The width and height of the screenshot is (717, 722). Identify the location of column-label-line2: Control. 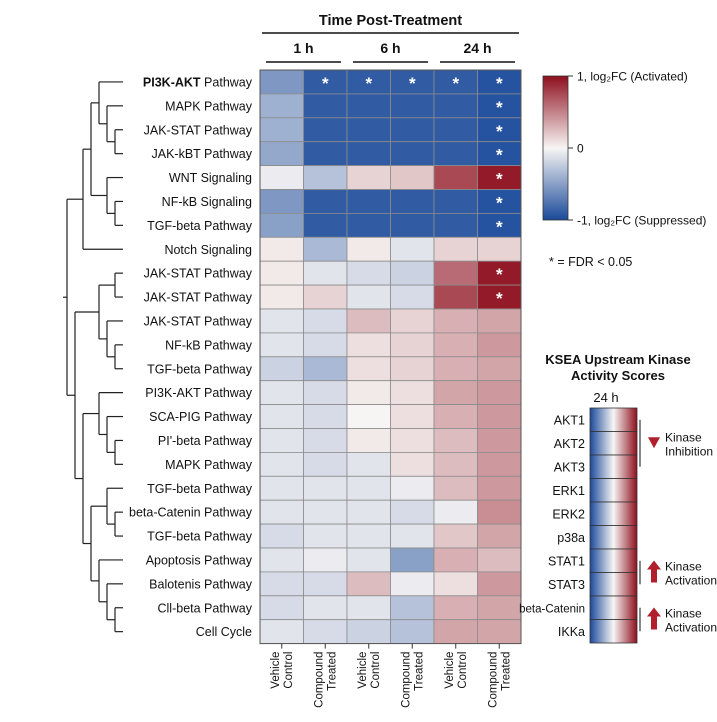
(463, 670).